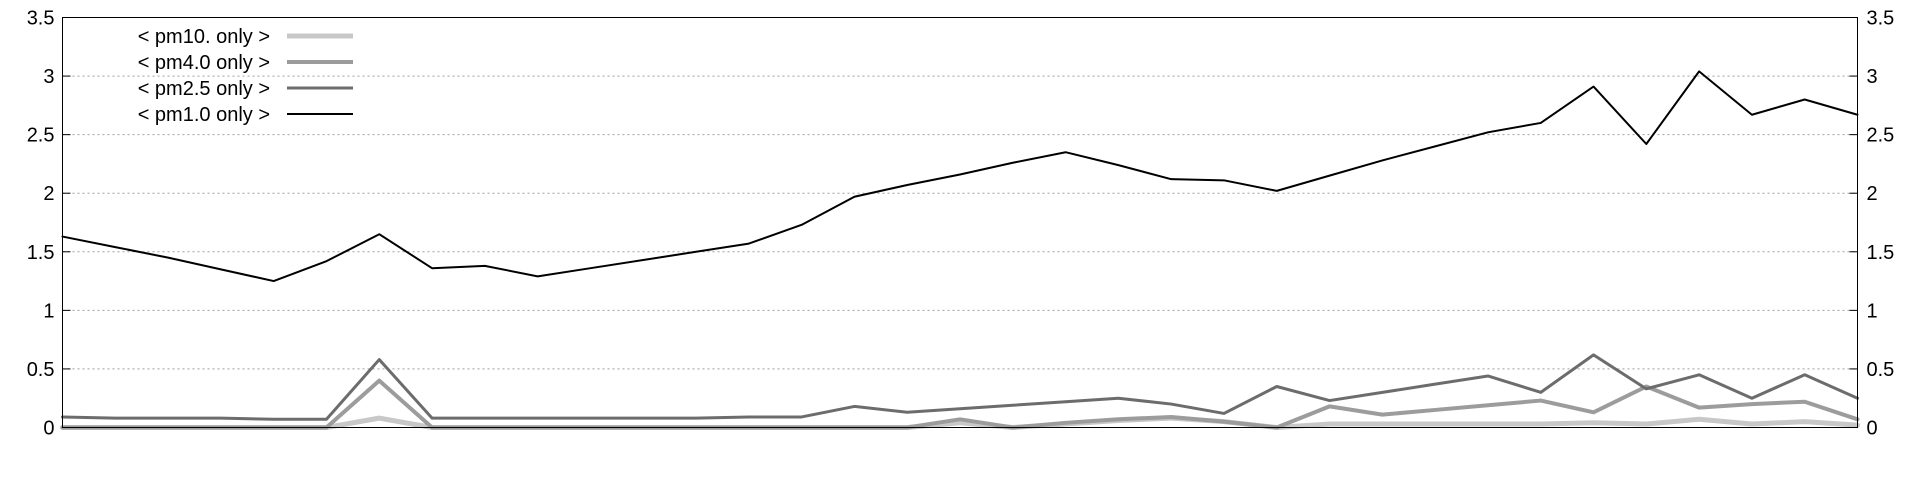  What do you see at coordinates (204, 115) in the screenshot?
I see `legend-label: < pm1.0 only >` at bounding box center [204, 115].